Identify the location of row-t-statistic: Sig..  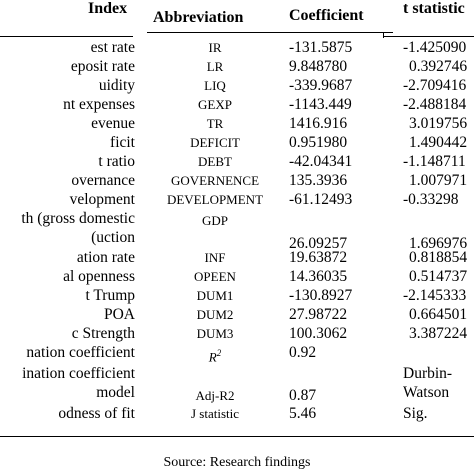
(415, 413).